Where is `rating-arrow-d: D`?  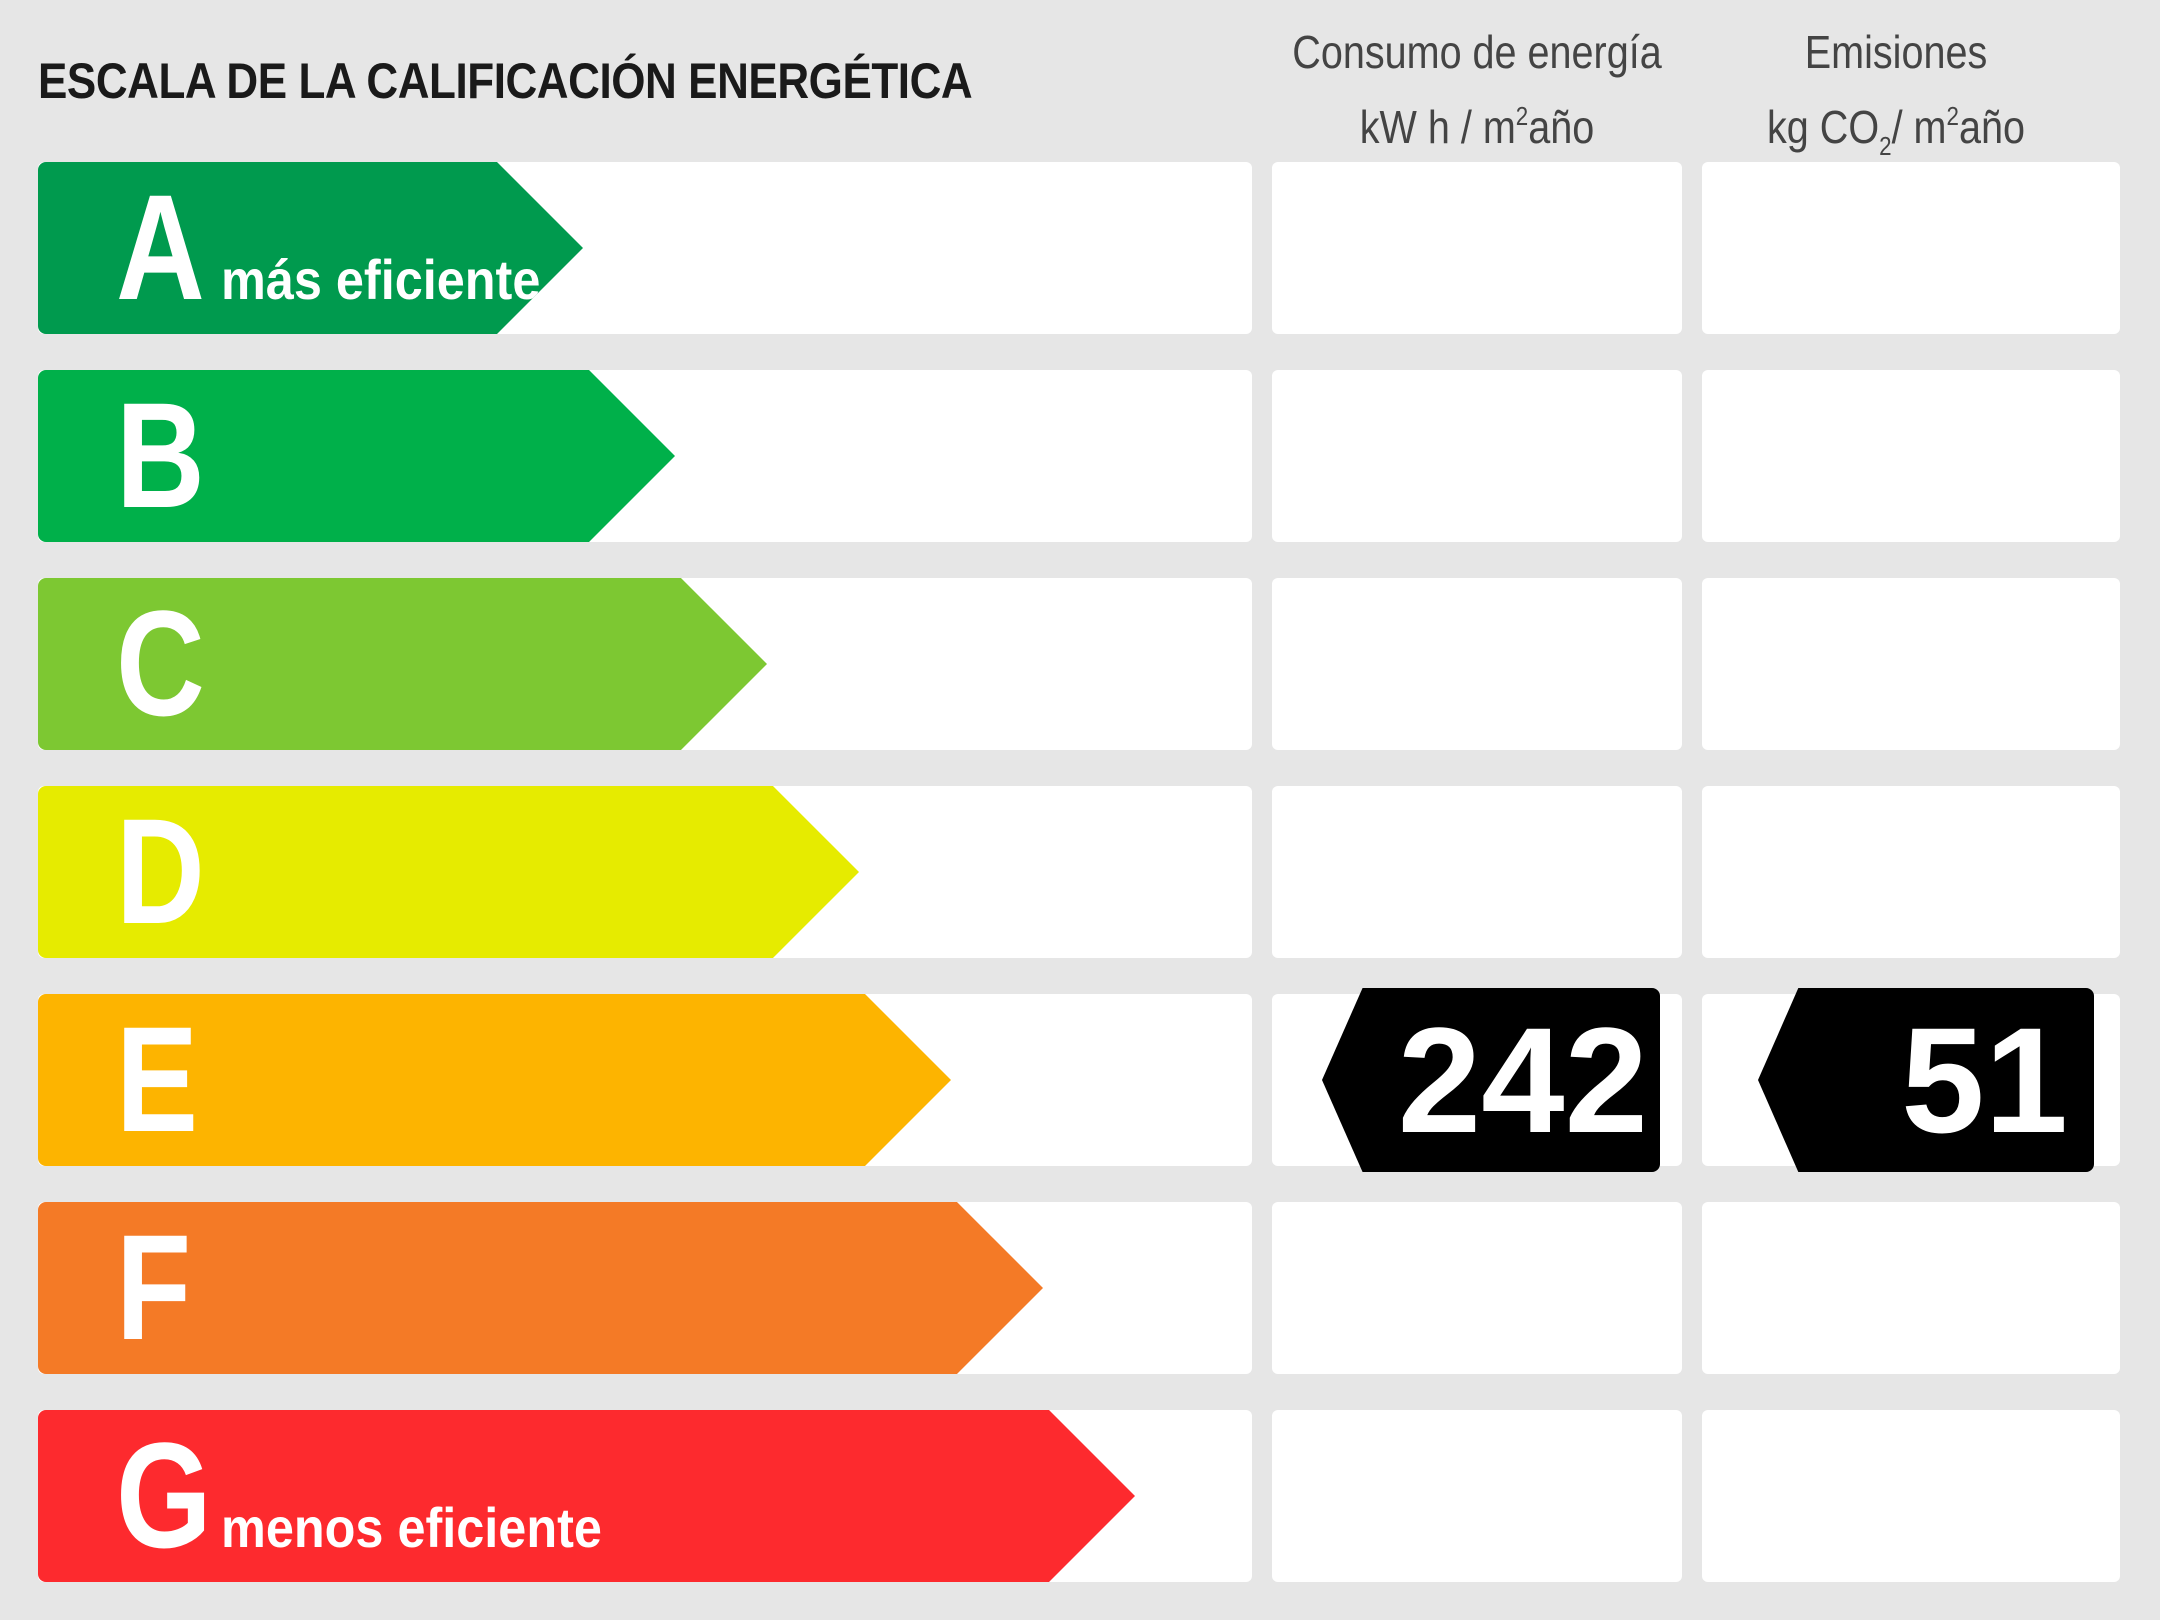
rating-arrow-d: D is located at coordinates (448, 872).